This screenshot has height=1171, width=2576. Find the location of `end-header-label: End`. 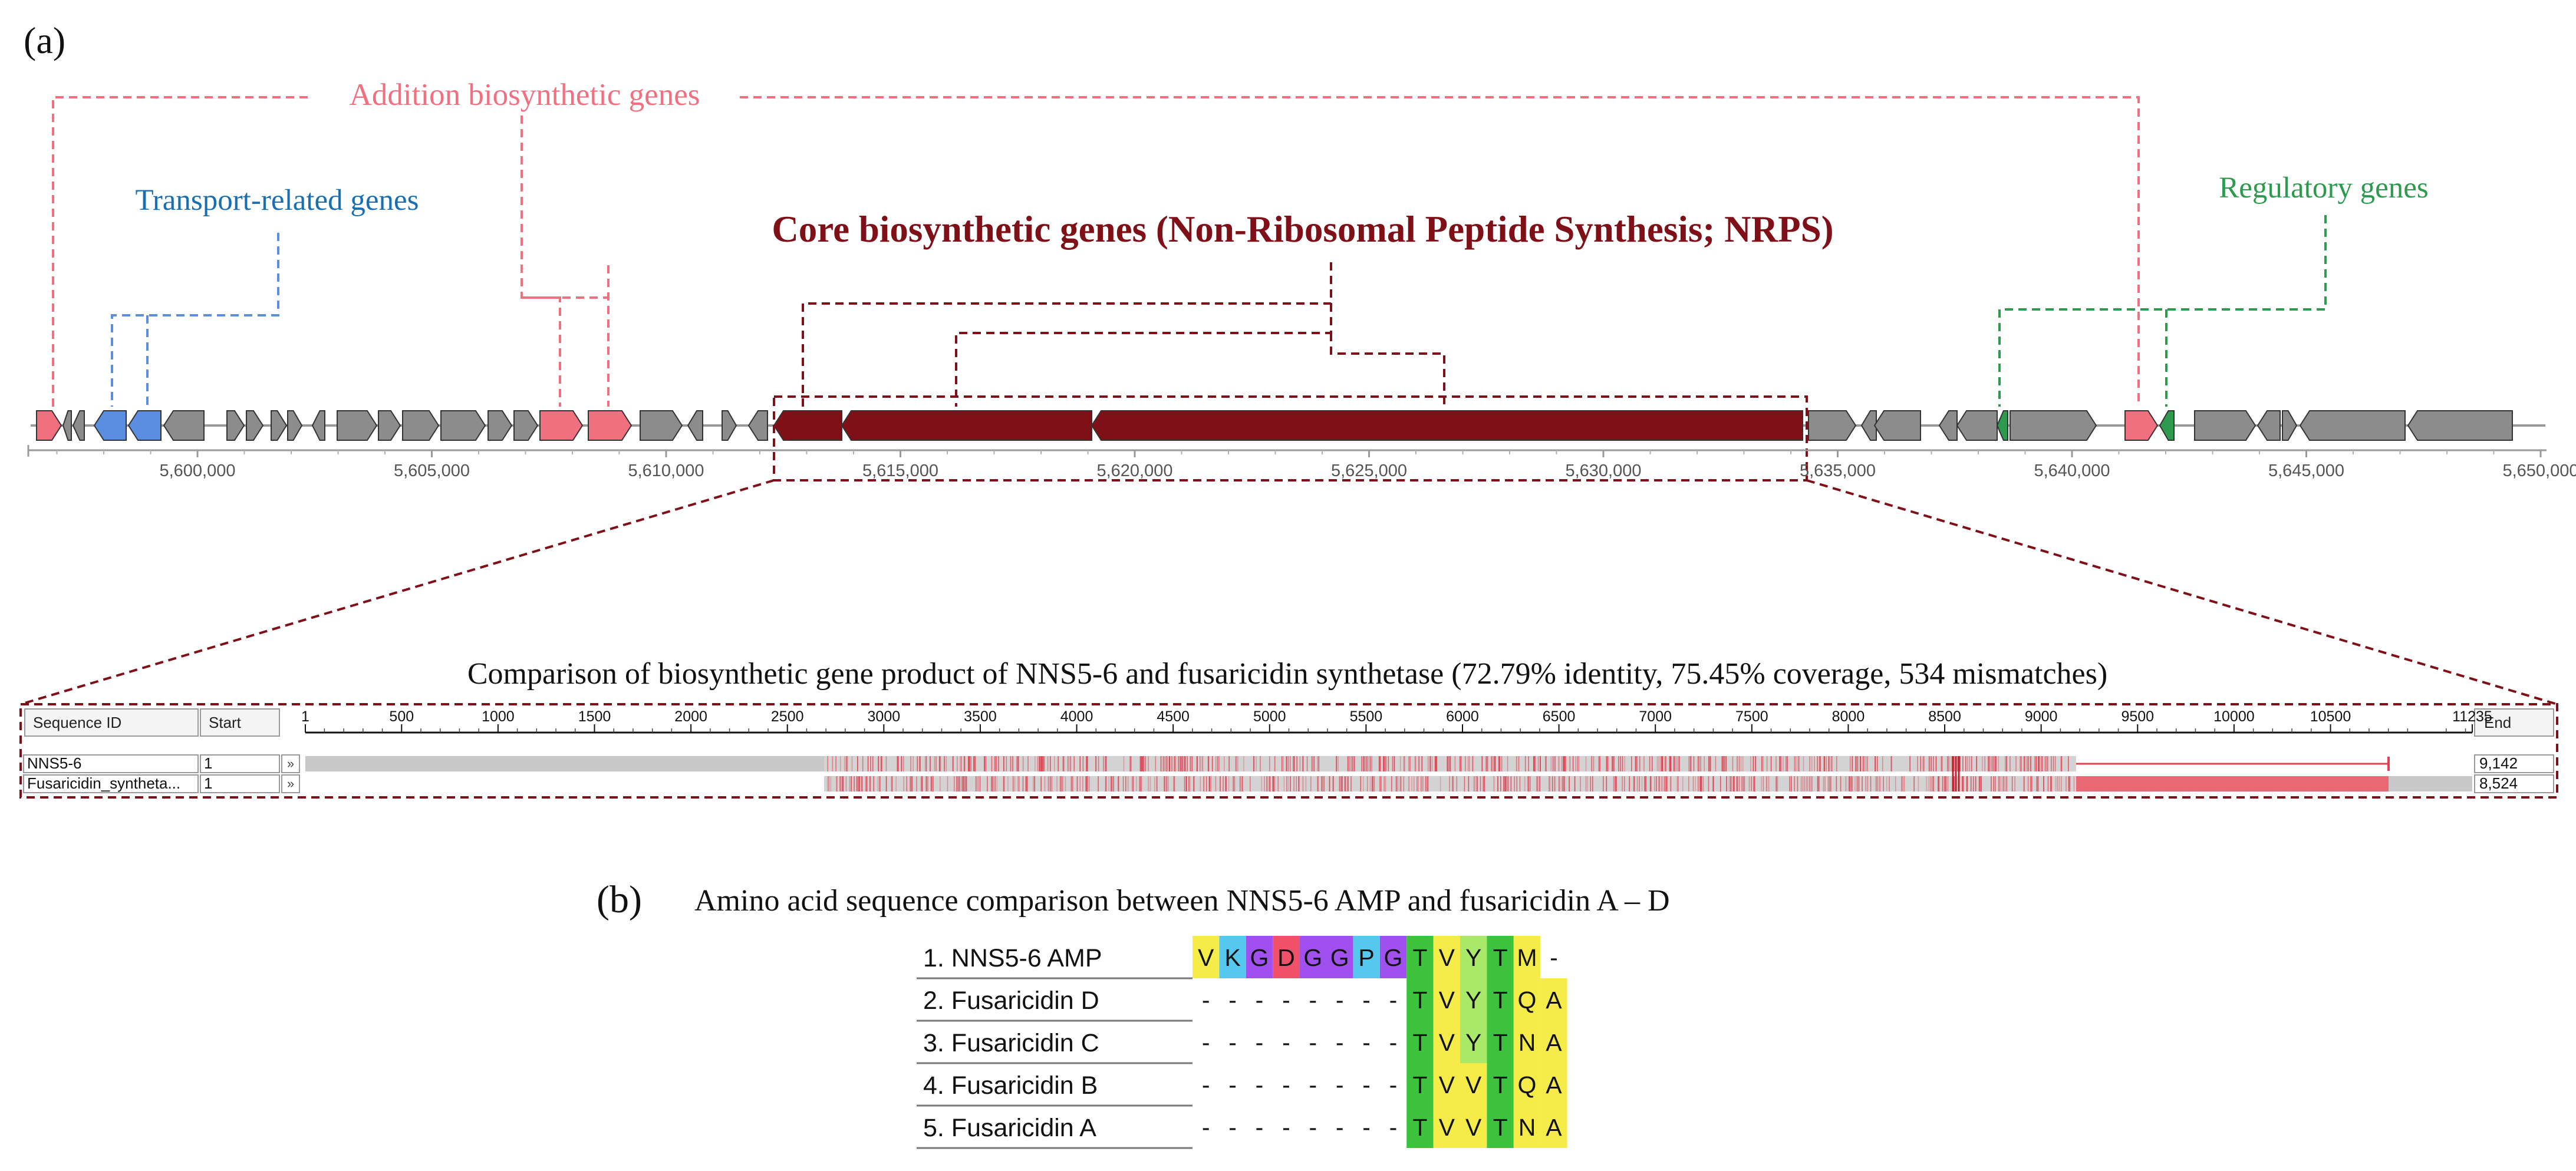

end-header-label: End is located at coordinates (2497, 722).